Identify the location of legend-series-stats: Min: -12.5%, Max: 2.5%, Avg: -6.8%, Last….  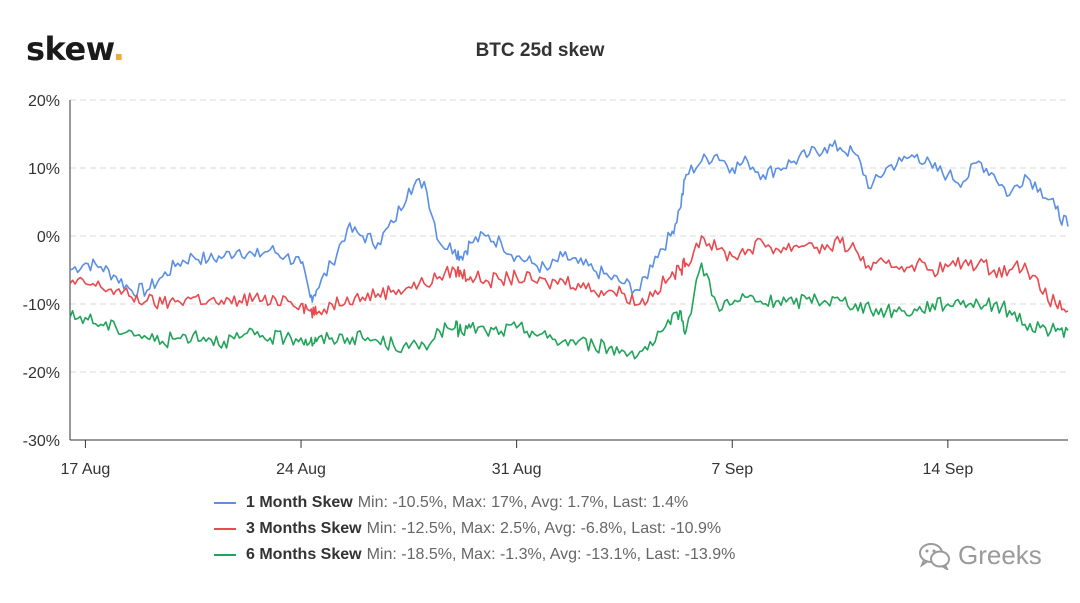
(544, 528).